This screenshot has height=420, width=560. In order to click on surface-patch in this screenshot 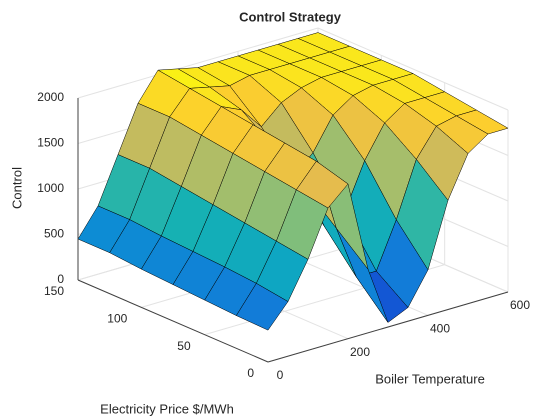, I will do `click(262, 307)`.